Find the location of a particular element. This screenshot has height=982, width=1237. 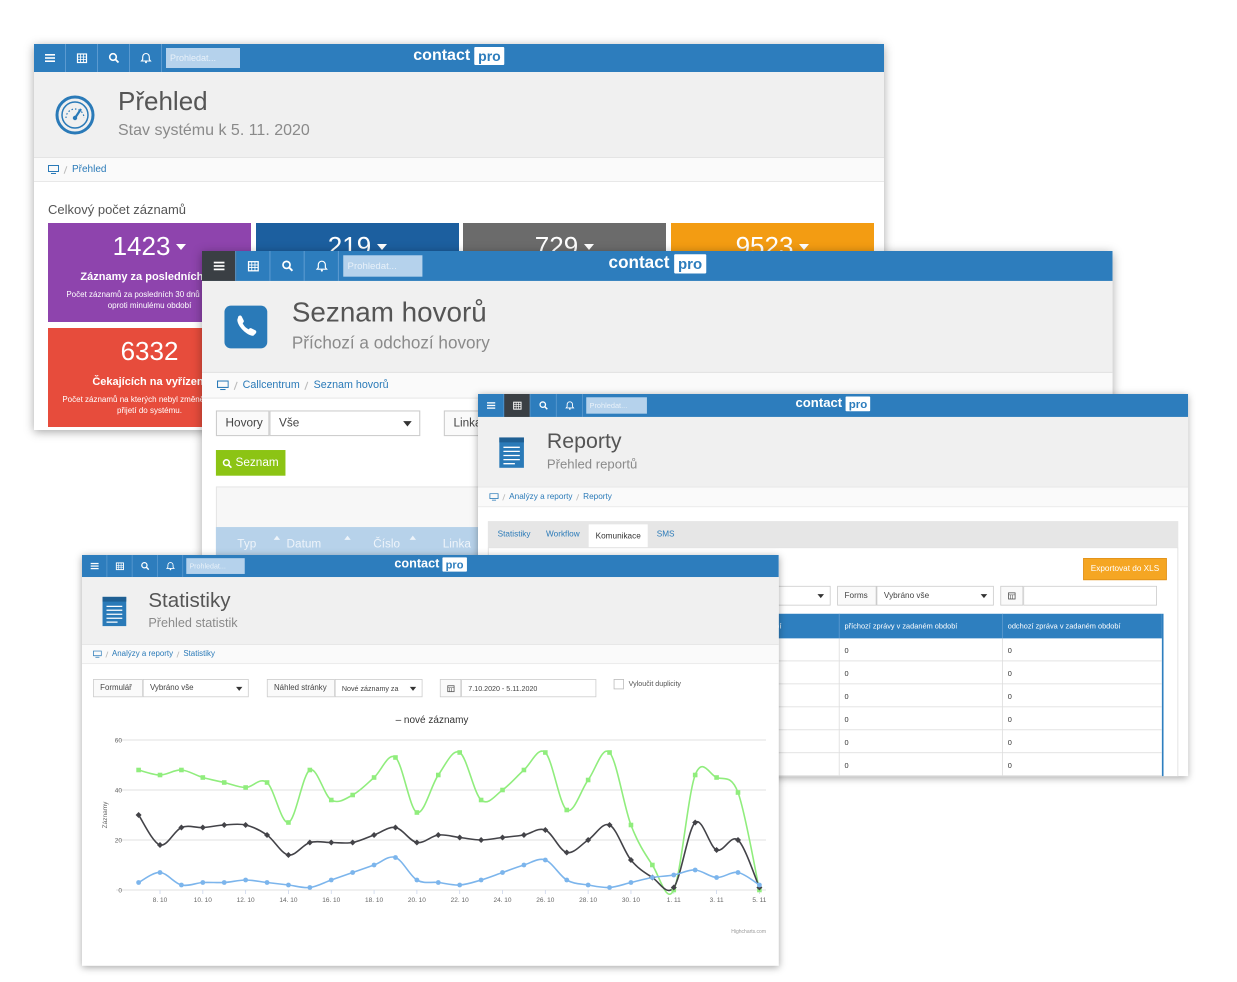

list-button: Seznam is located at coordinates (250, 463).